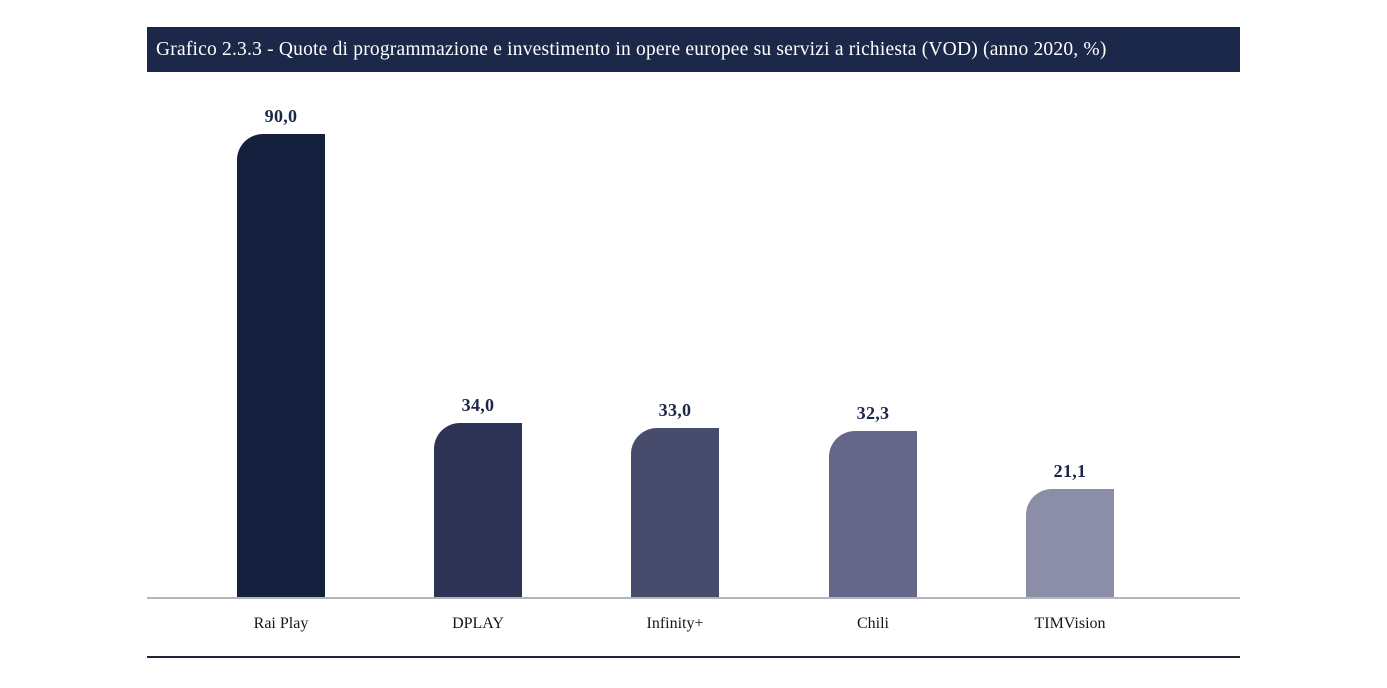  What do you see at coordinates (873, 413) in the screenshot?
I see `bar-value-label-chili: 32,3` at bounding box center [873, 413].